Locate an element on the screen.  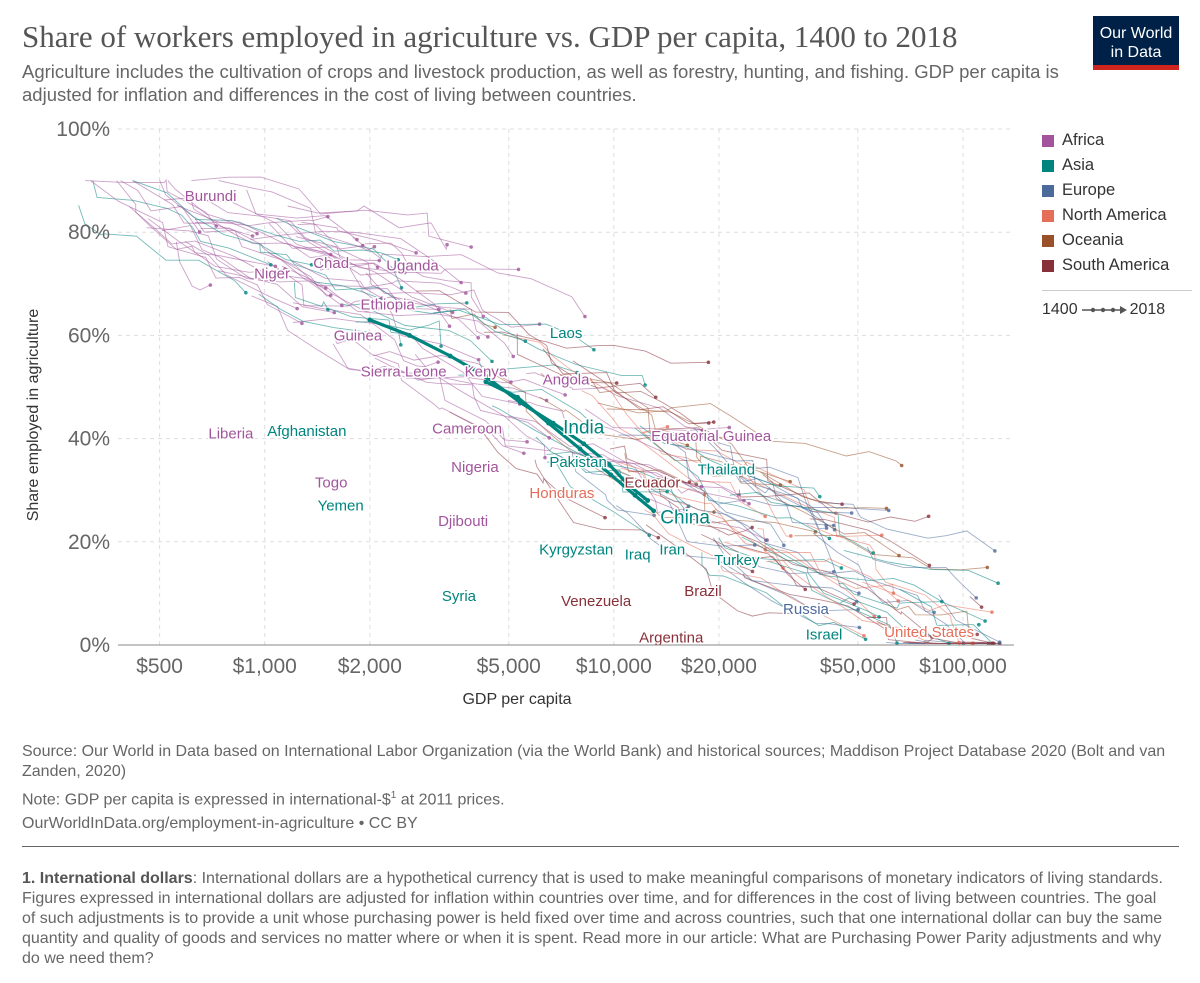
country-label: Russia is located at coordinates (807, 609).